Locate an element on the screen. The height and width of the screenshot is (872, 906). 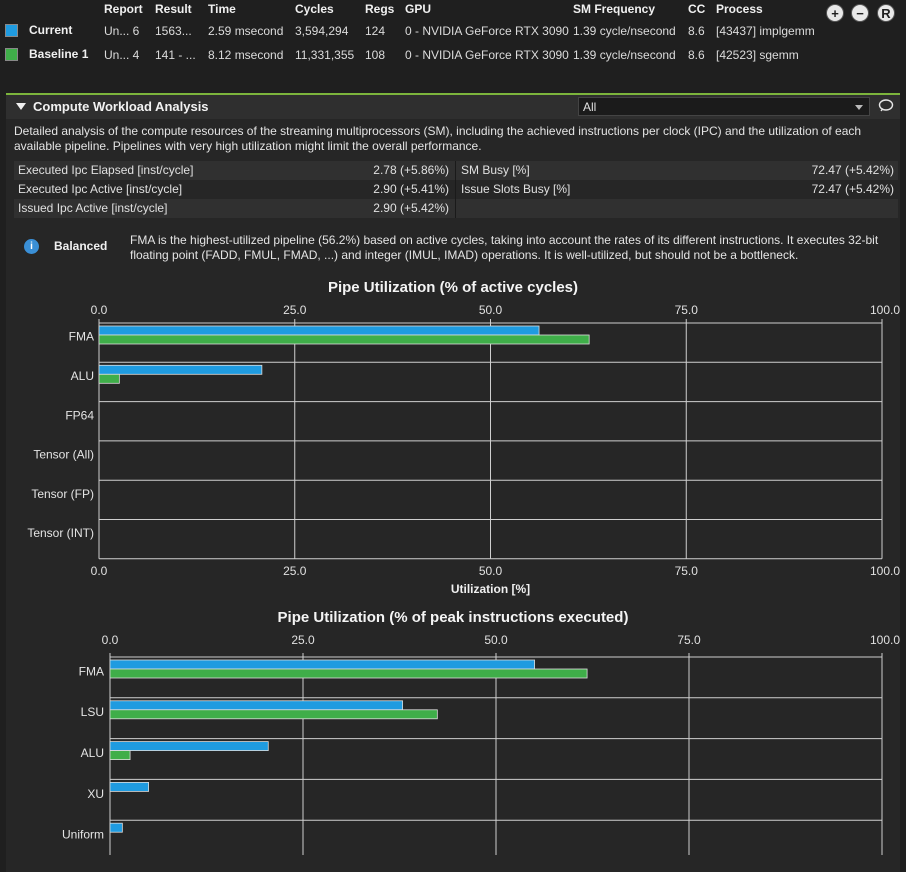
current-regs: 124 is located at coordinates (375, 31).